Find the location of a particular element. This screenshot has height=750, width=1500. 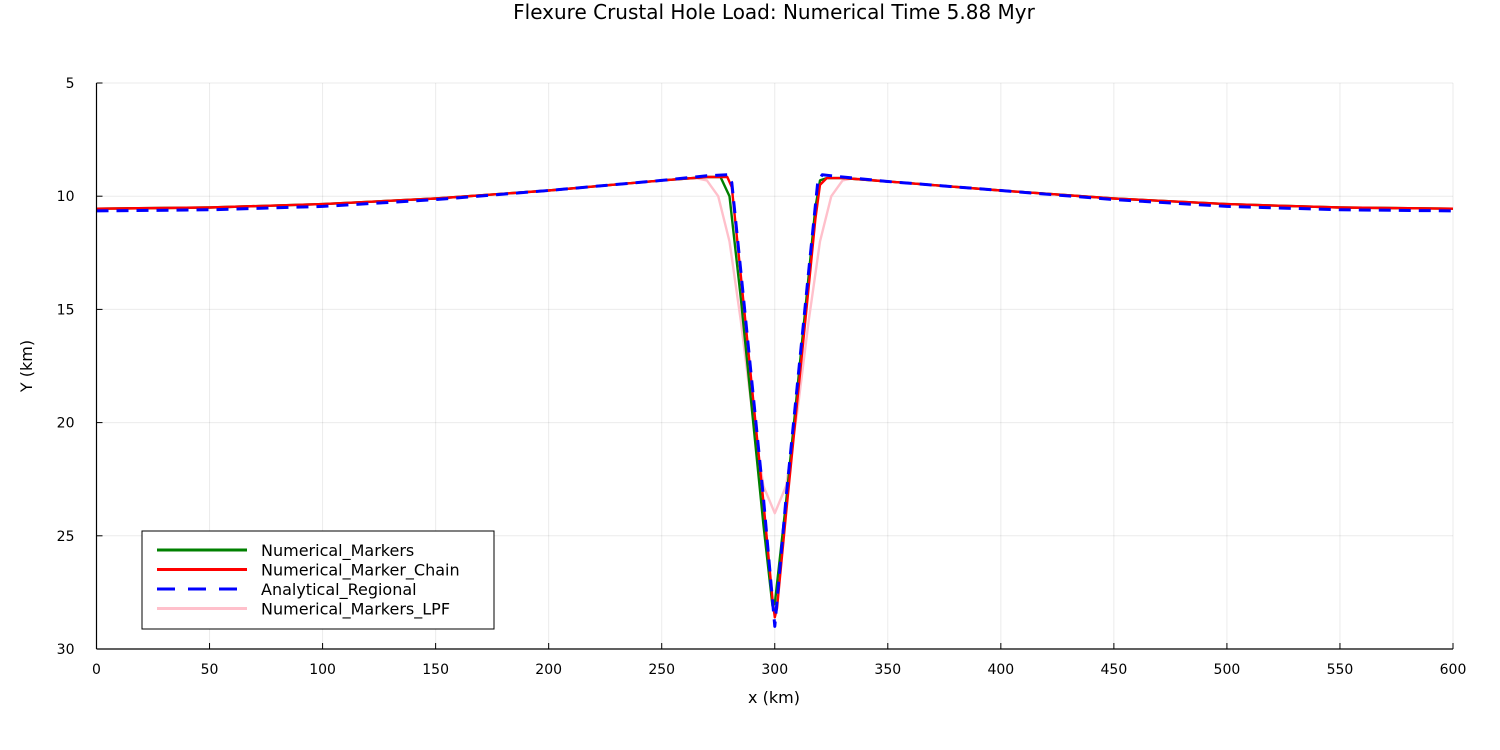

legend-label: Numerical_Markers_LPF is located at coordinates (355, 610).